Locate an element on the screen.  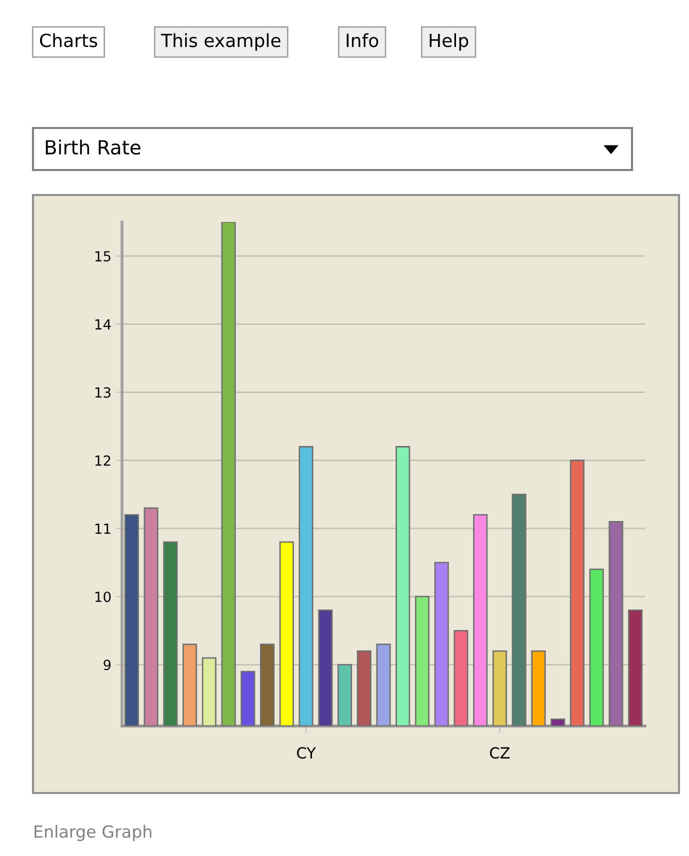
text: Info is located at coordinates (362, 40).